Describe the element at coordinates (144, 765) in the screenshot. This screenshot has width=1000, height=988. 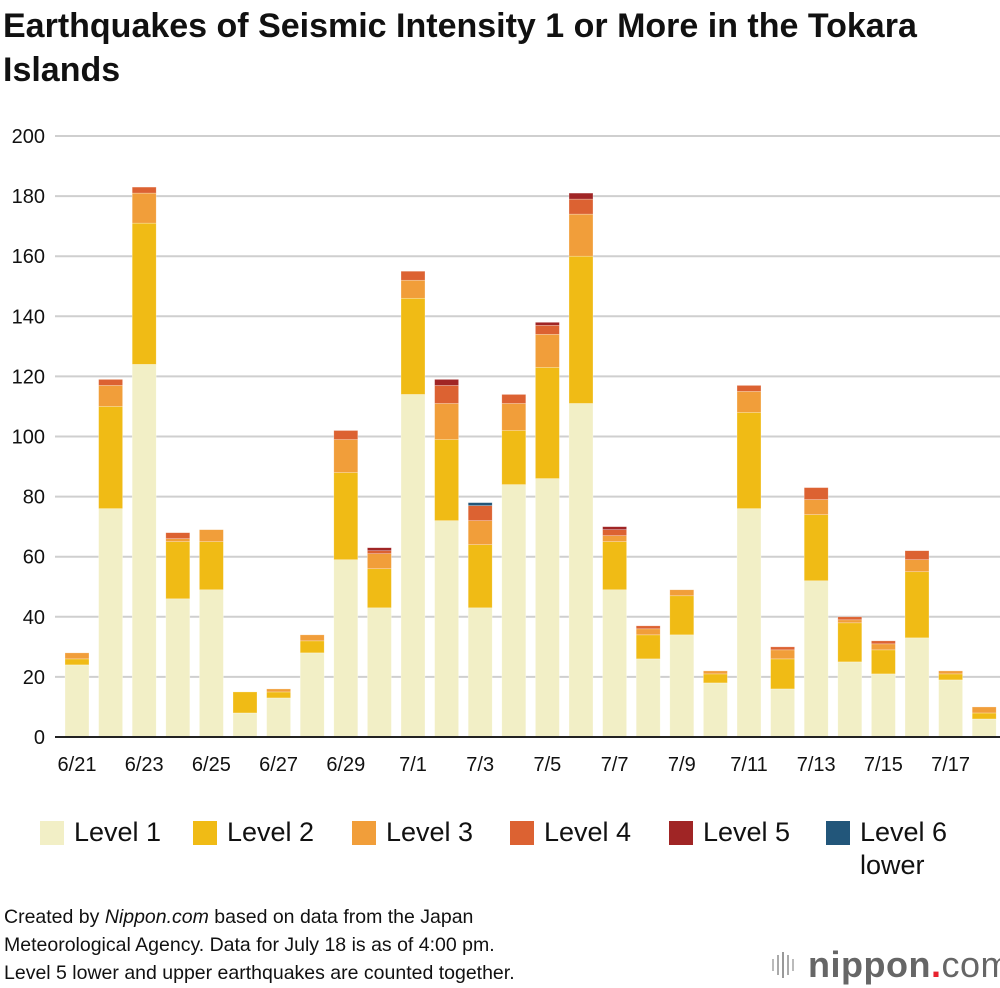
I see `x-tick-label: 6/23` at that location.